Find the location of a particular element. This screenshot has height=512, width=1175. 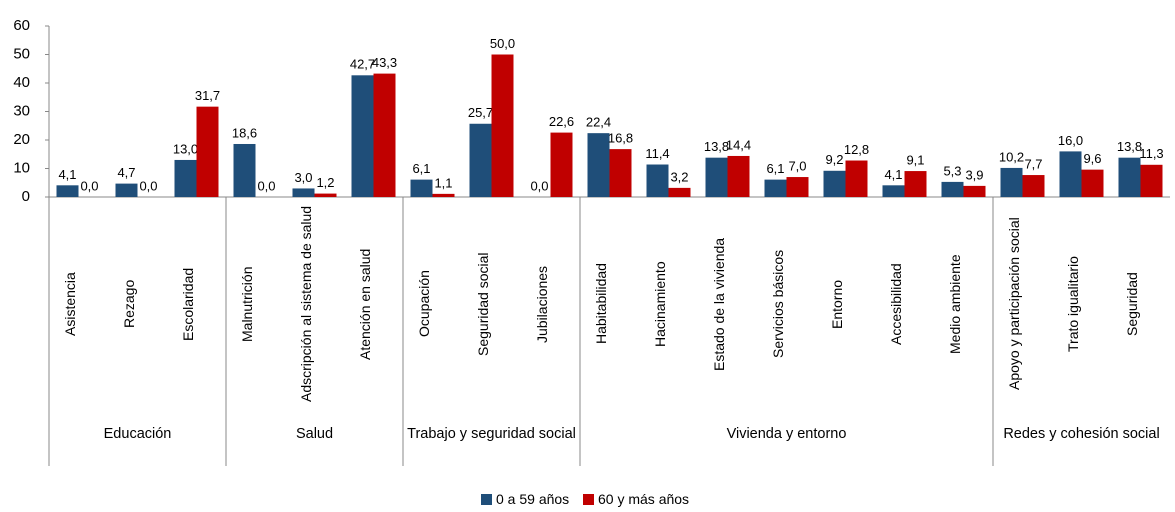

legend-item: 60 y más años is located at coordinates (636, 499).